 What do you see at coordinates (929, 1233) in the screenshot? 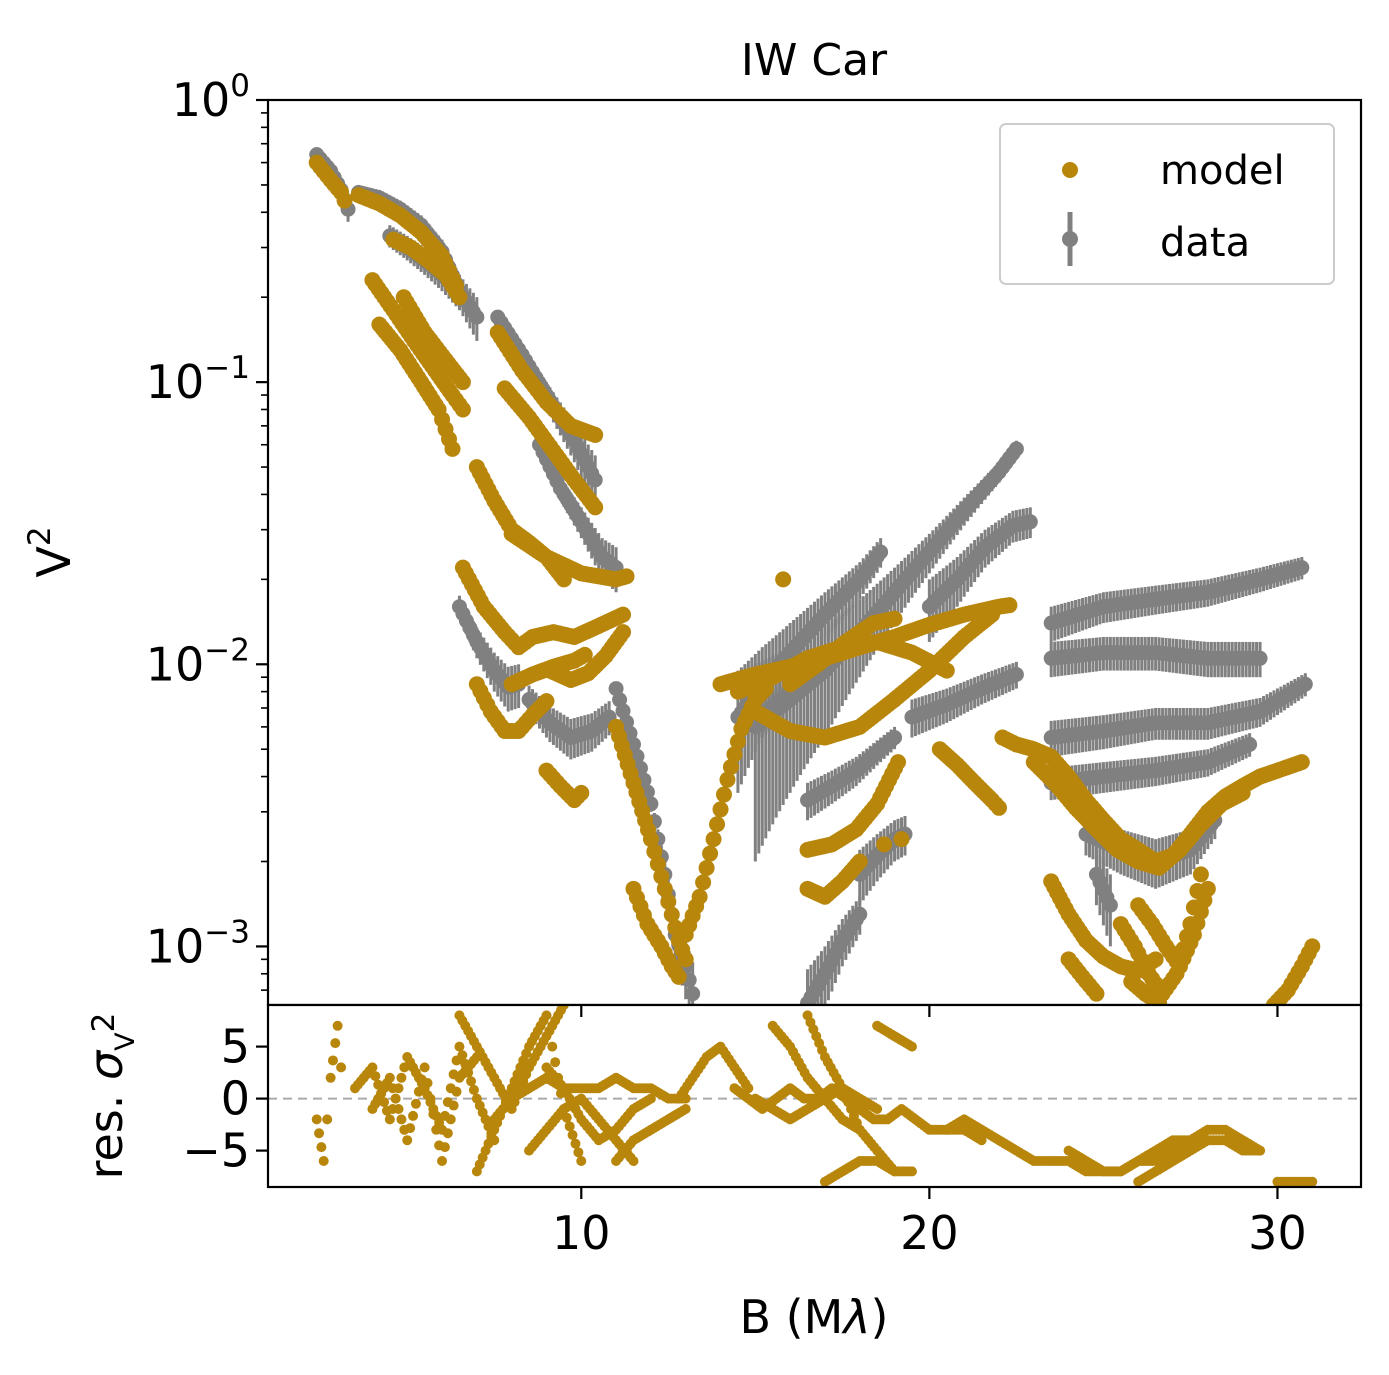
I see `x-tick-label: 20` at bounding box center [929, 1233].